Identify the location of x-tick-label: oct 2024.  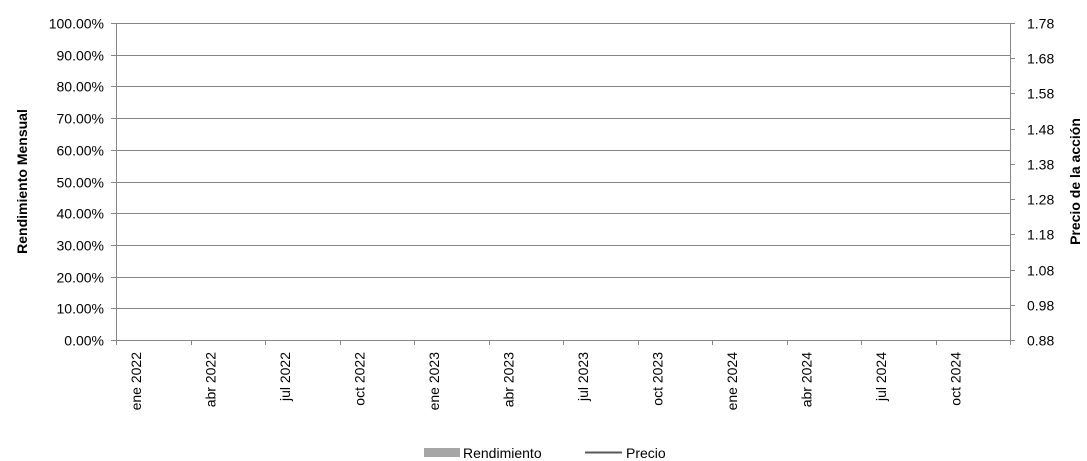
(955, 379).